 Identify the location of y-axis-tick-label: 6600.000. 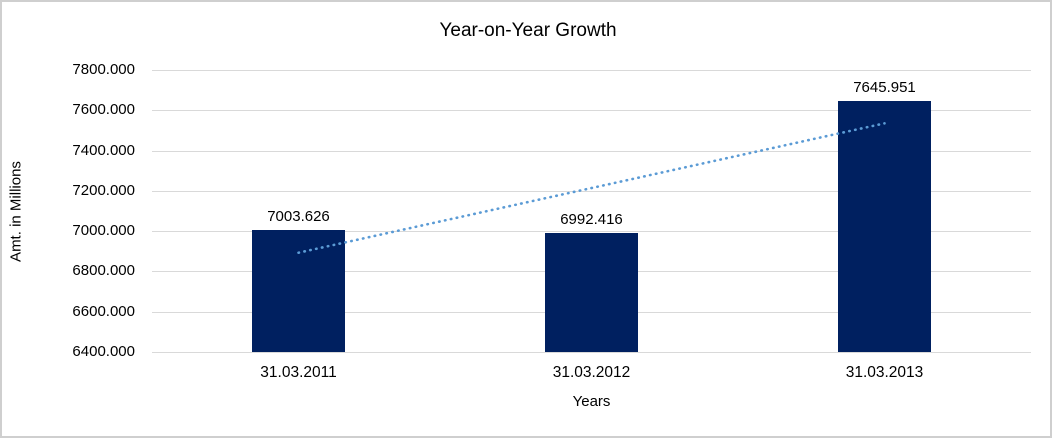
(103, 311).